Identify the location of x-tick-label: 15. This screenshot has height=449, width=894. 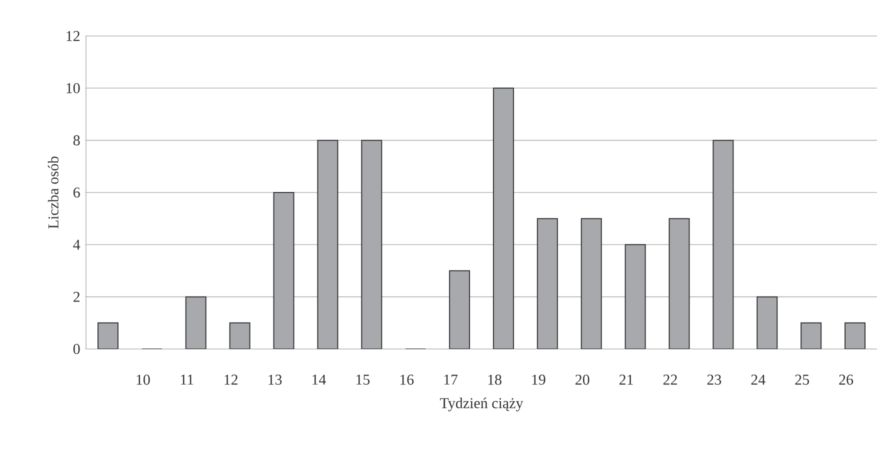
(363, 379).